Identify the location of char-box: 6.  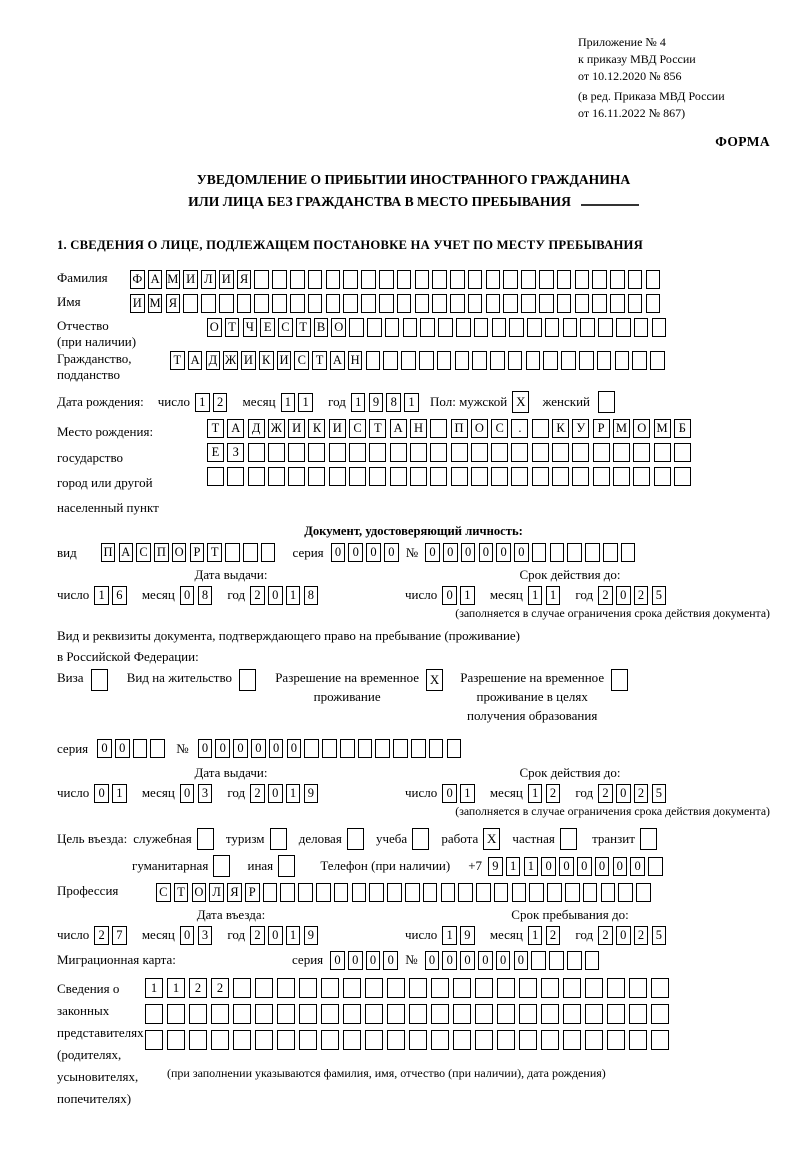
(119, 595).